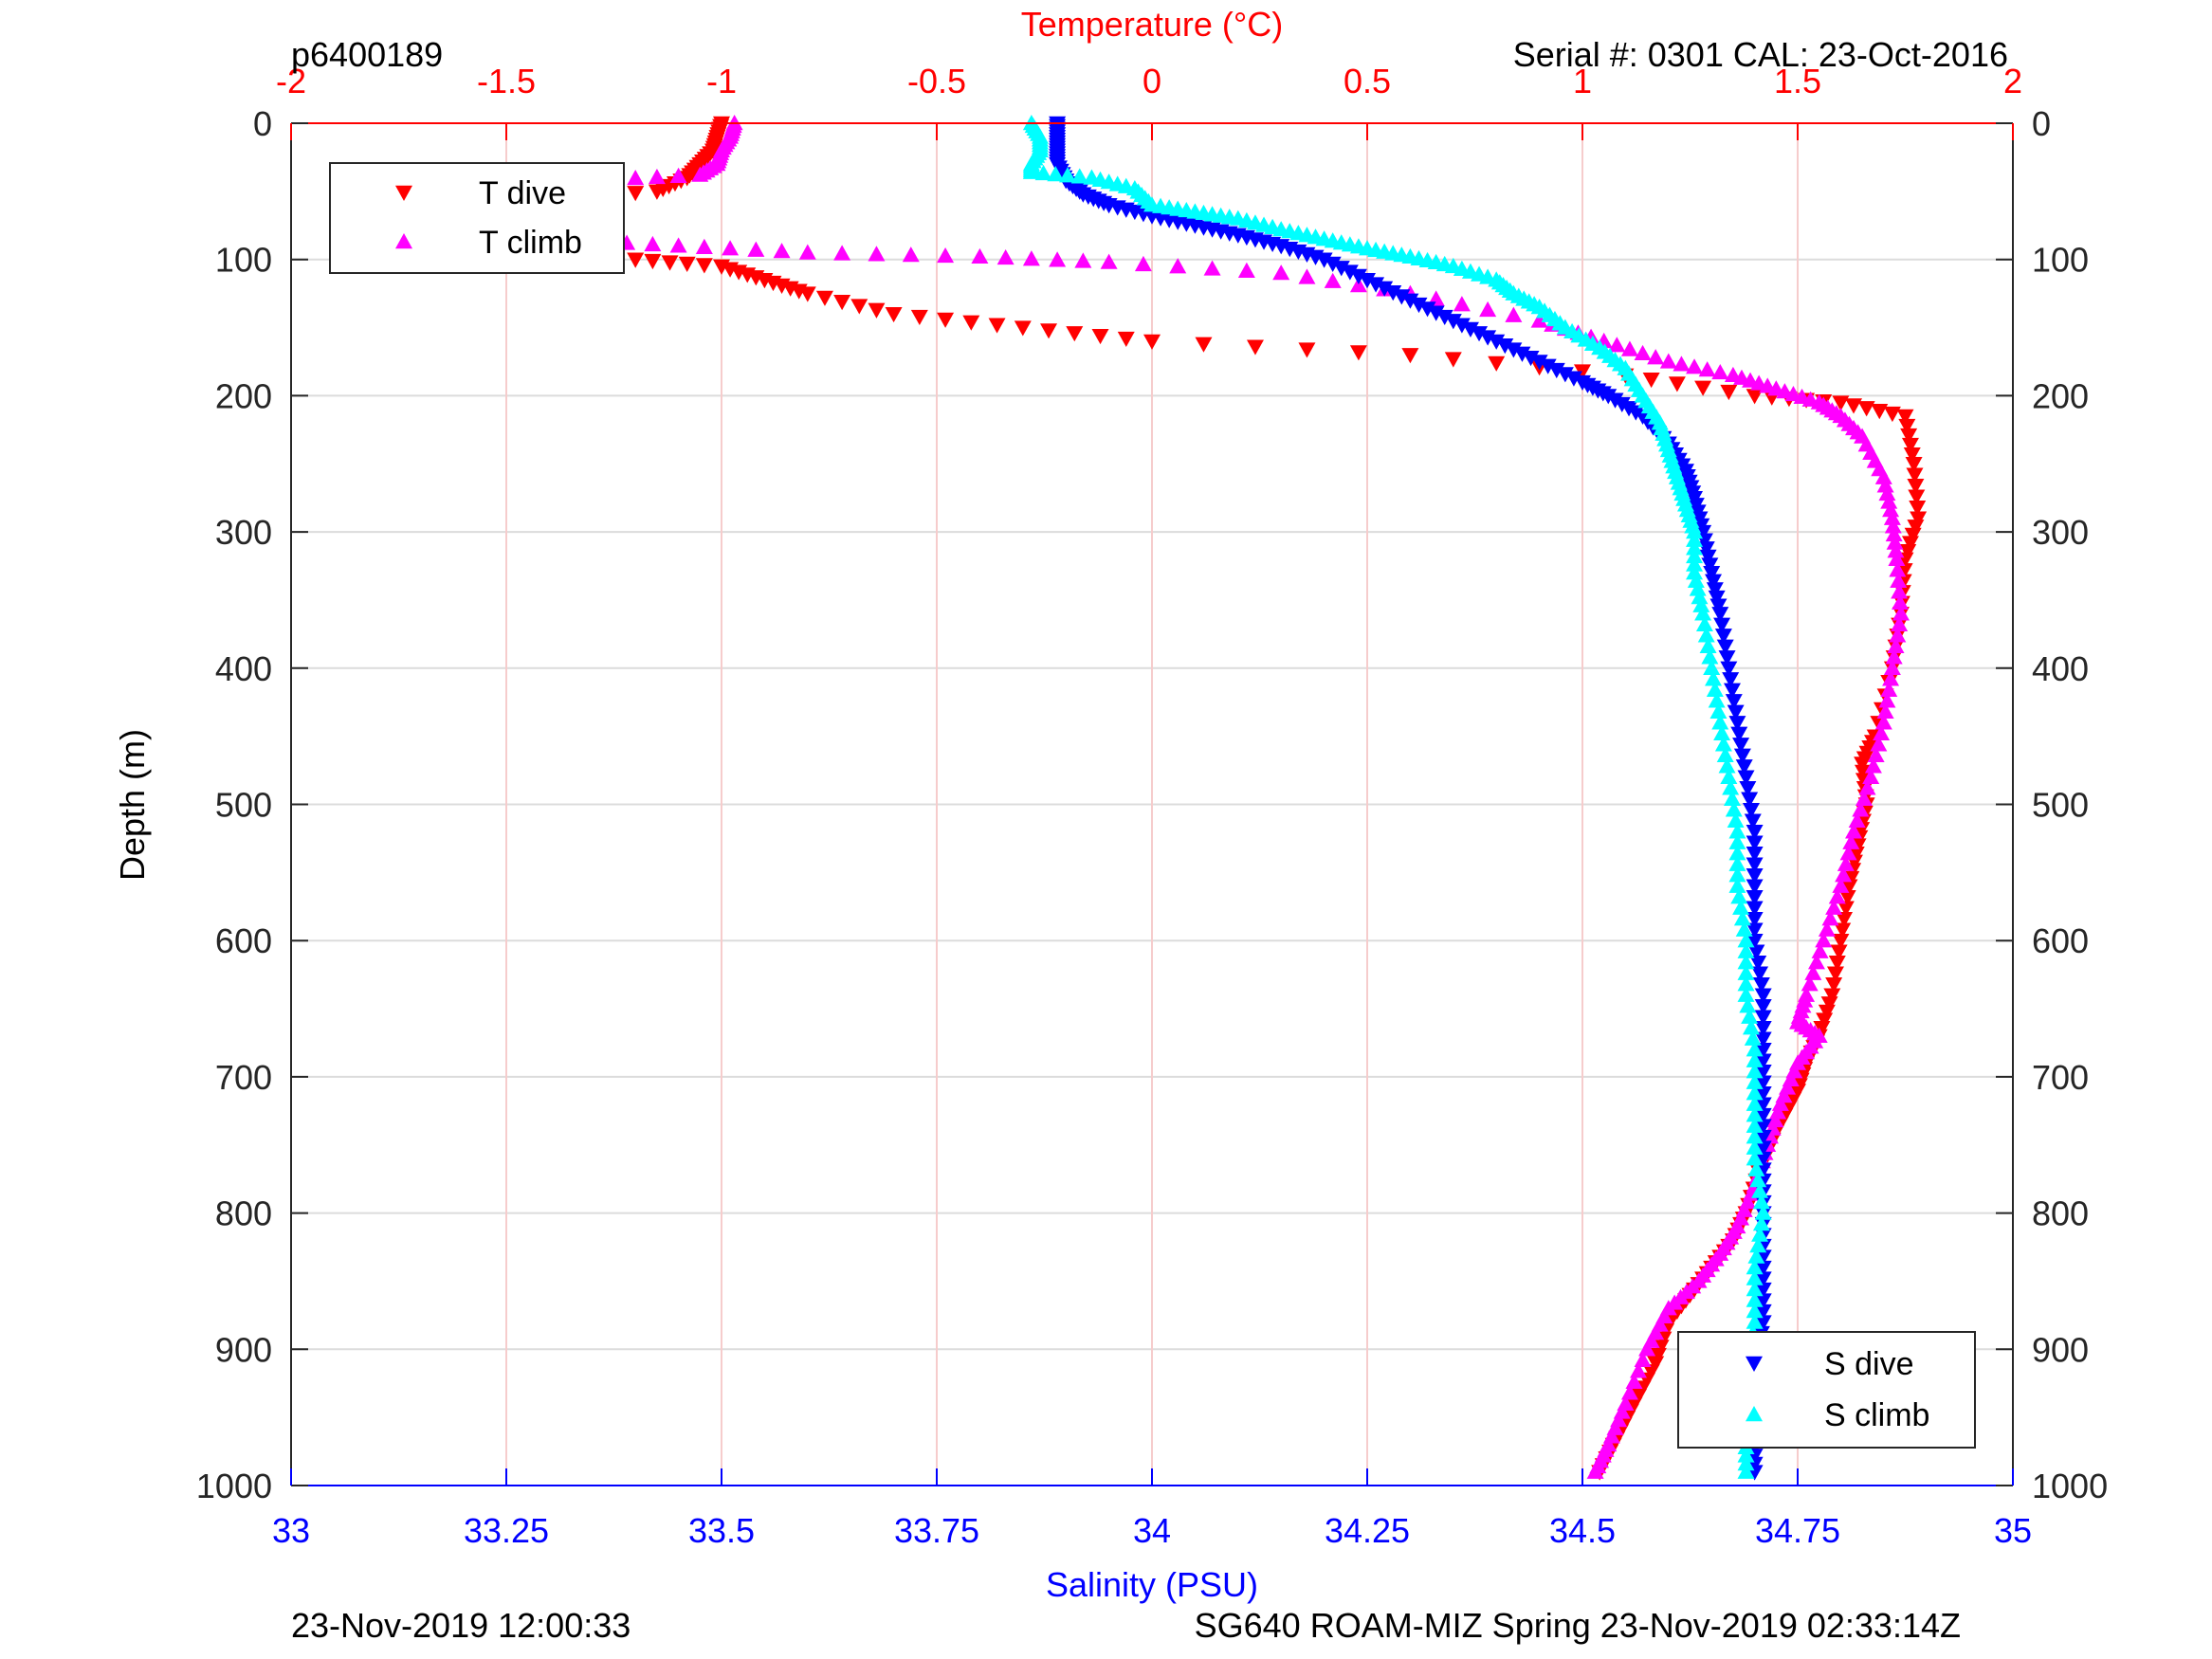 The width and height of the screenshot is (2212, 1659). What do you see at coordinates (2060, 532) in the screenshot?
I see `y-tick-label-right: 300` at bounding box center [2060, 532].